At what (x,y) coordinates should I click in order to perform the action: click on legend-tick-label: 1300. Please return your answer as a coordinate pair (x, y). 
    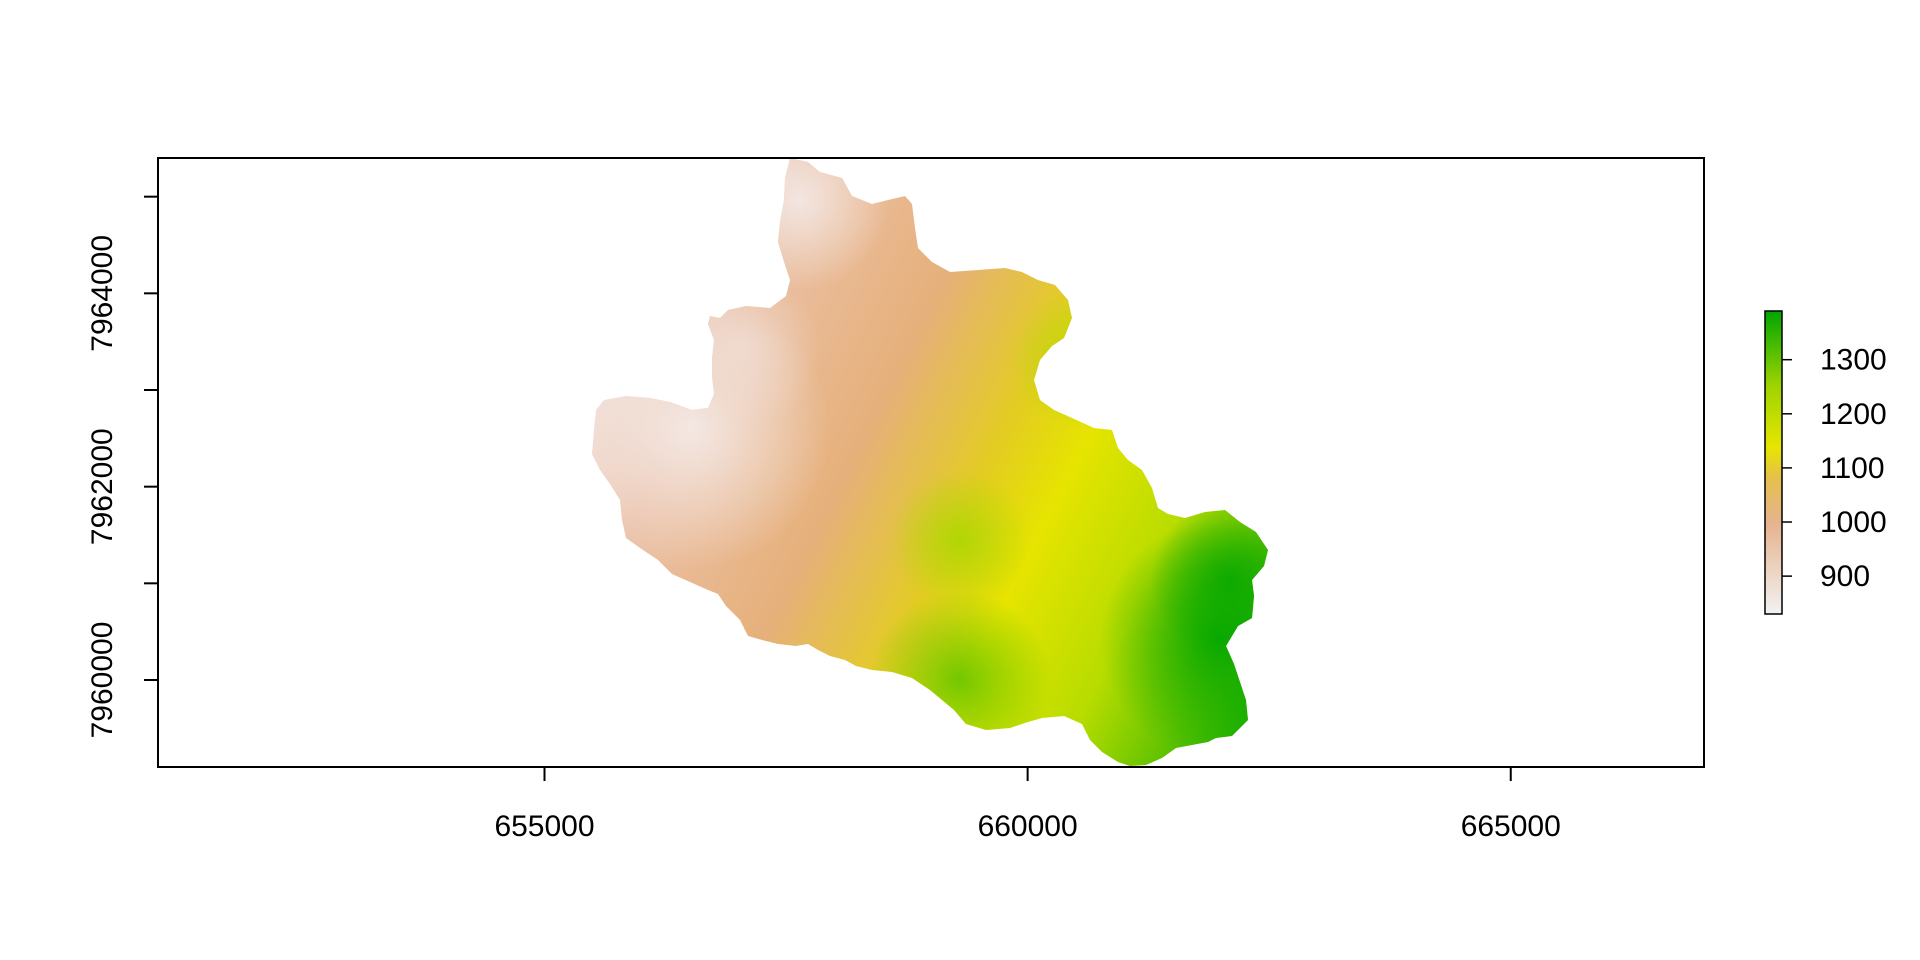
    Looking at the image, I should click on (1853, 360).